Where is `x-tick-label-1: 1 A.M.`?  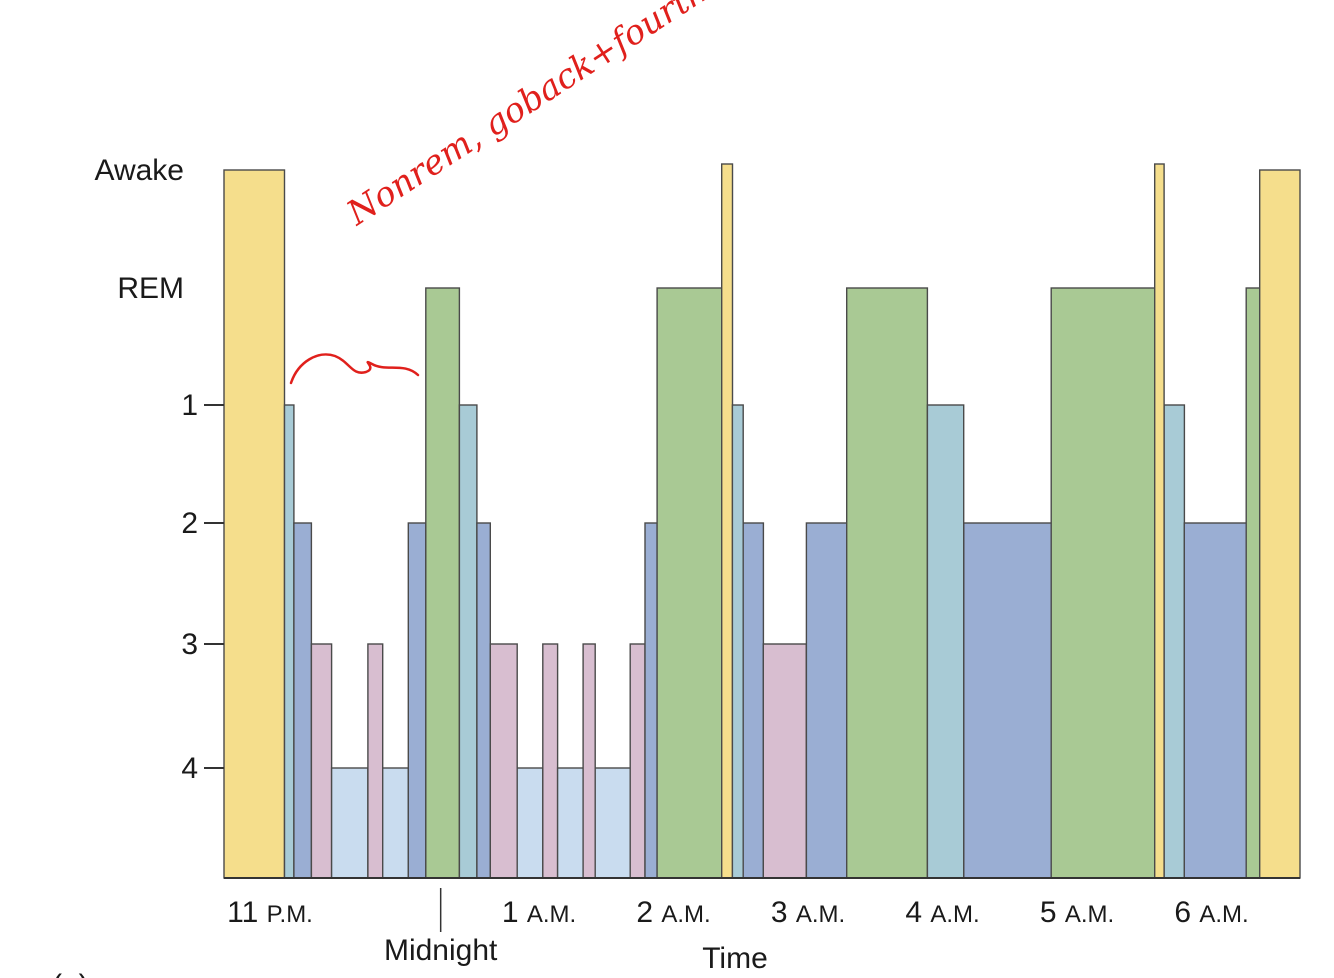 x-tick-label-1: 1 A.M. is located at coordinates (539, 912).